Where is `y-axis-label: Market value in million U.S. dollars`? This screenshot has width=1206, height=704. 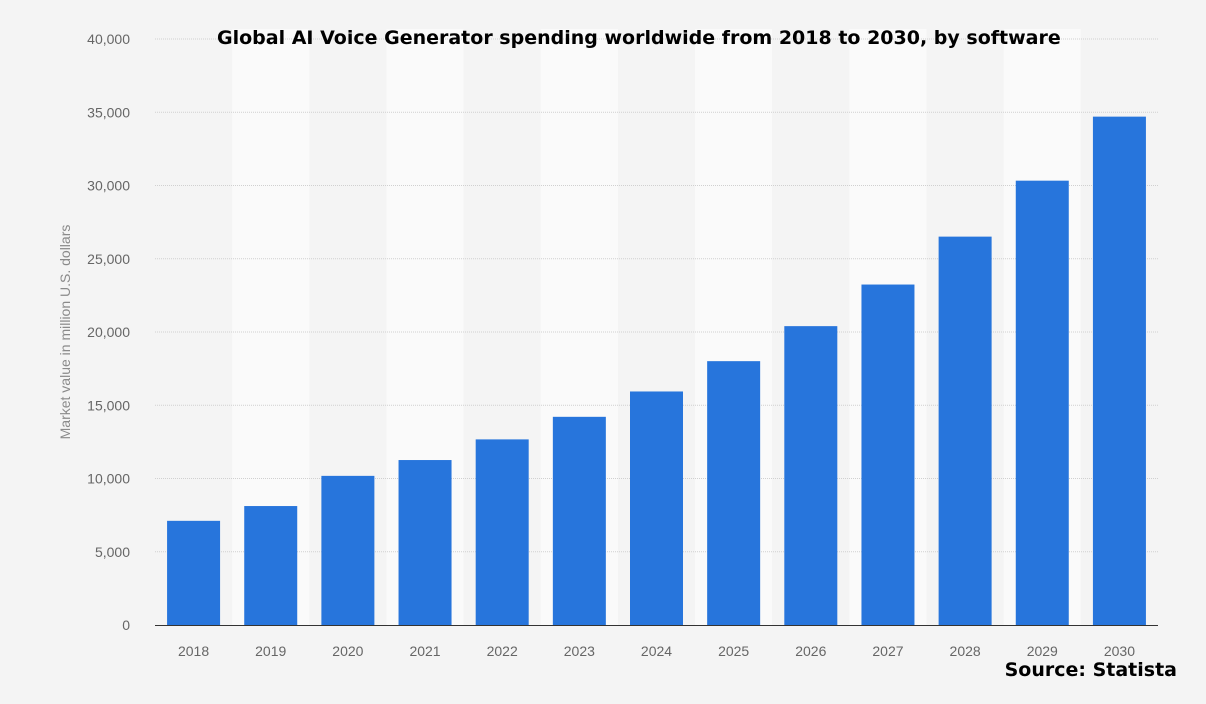
y-axis-label: Market value in million U.S. dollars is located at coordinates (65, 332).